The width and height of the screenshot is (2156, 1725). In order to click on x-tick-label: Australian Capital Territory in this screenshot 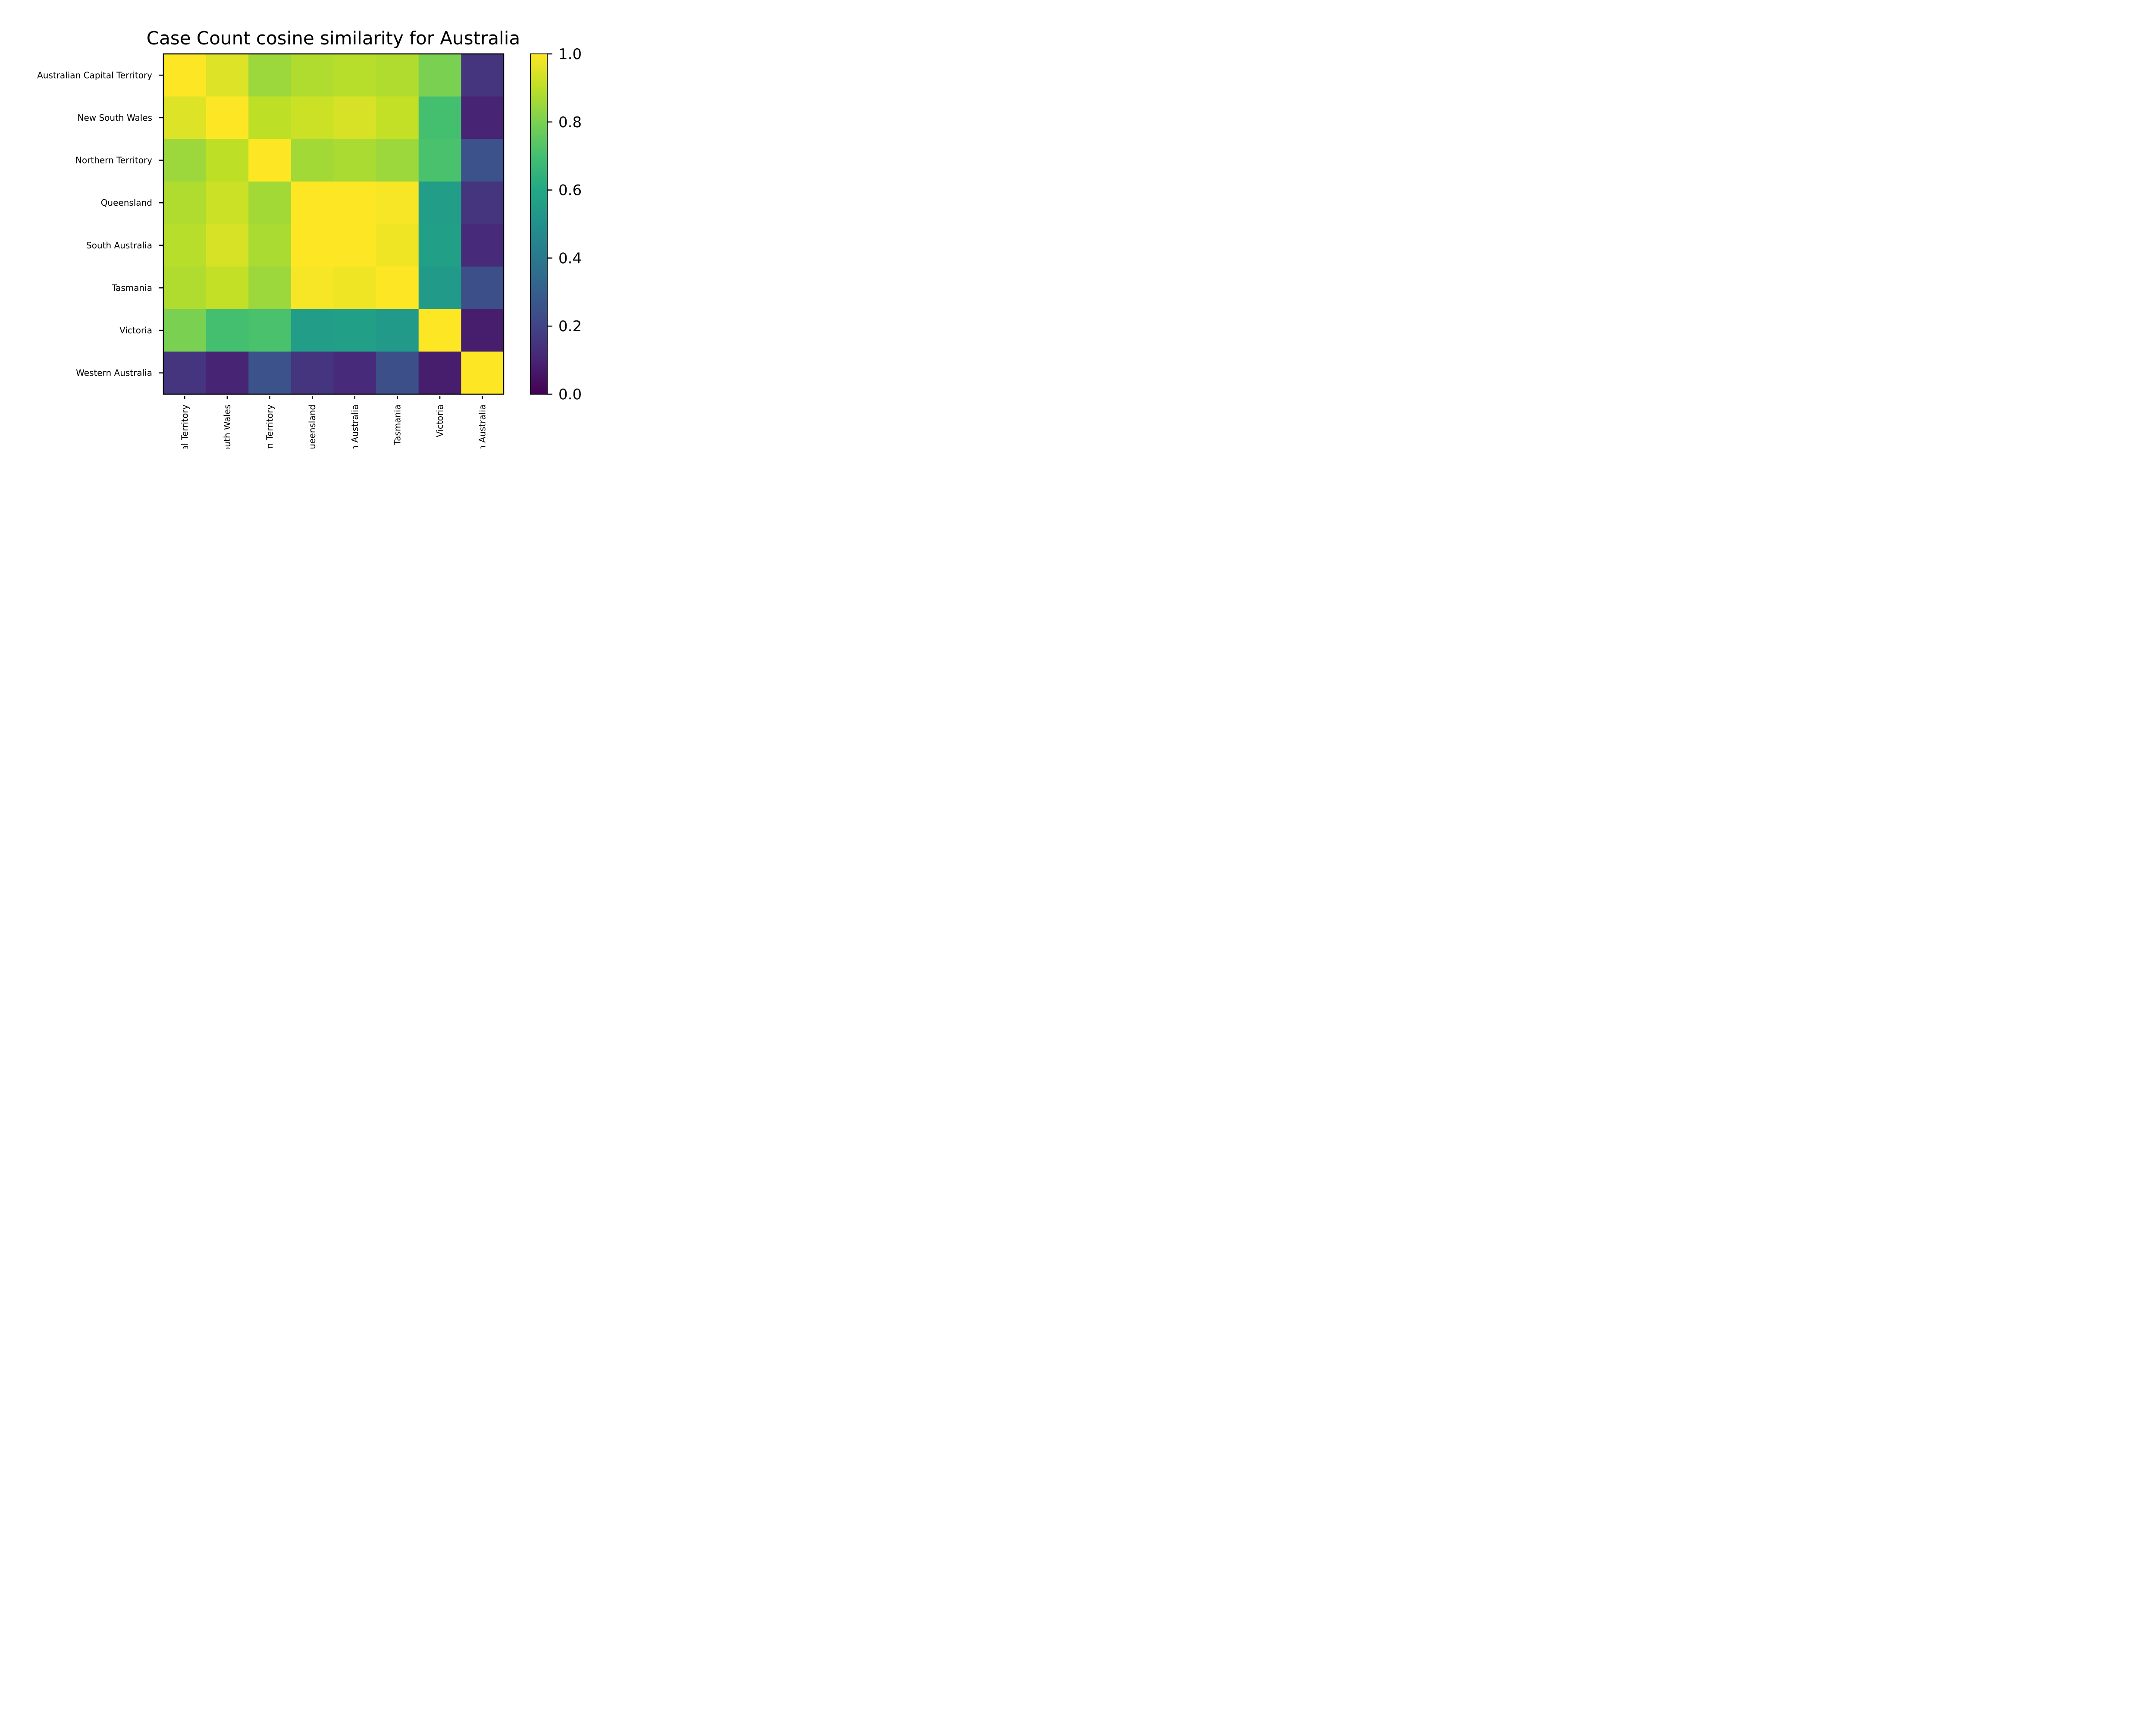, I will do `click(184, 427)`.